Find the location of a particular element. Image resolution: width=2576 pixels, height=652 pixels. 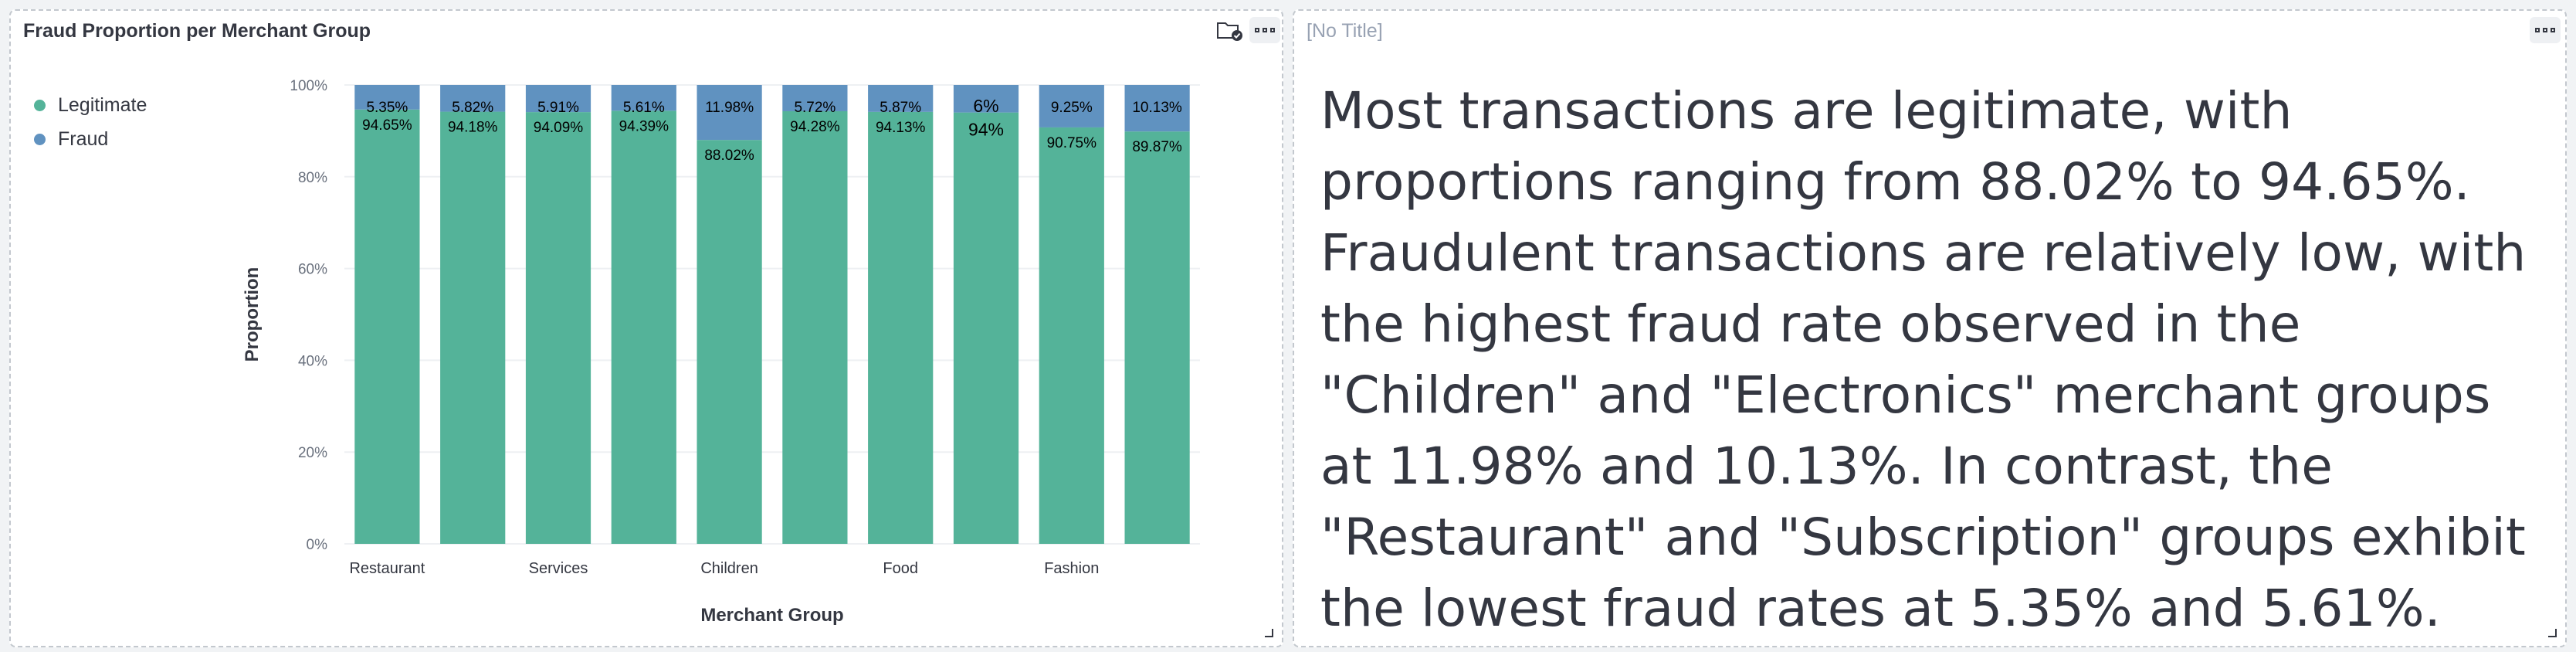

data-label-fraud: 10.13% is located at coordinates (1157, 108).